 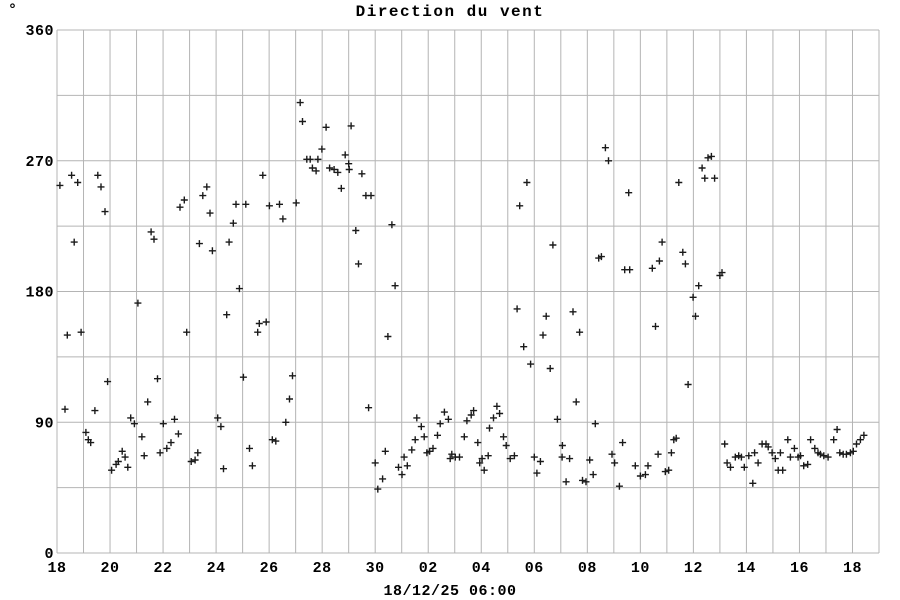 I want to click on x-tick-labels: 18 20 22 24 26 28 30 02 04 06 08 10 12 14 16 18, so click(x=454, y=568).